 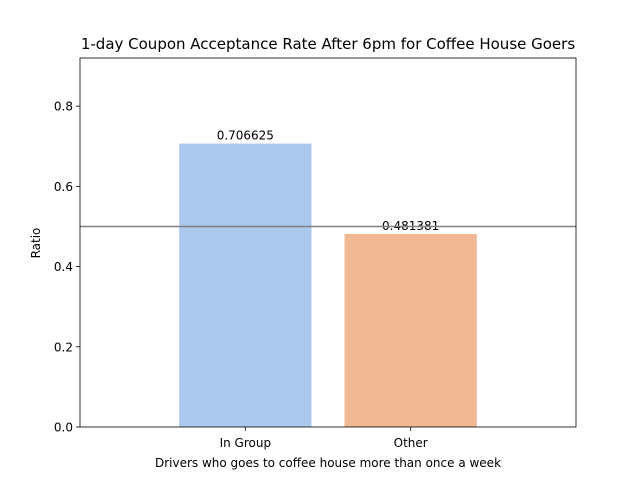 I want to click on y-tick-label: 0.2, so click(x=63, y=347).